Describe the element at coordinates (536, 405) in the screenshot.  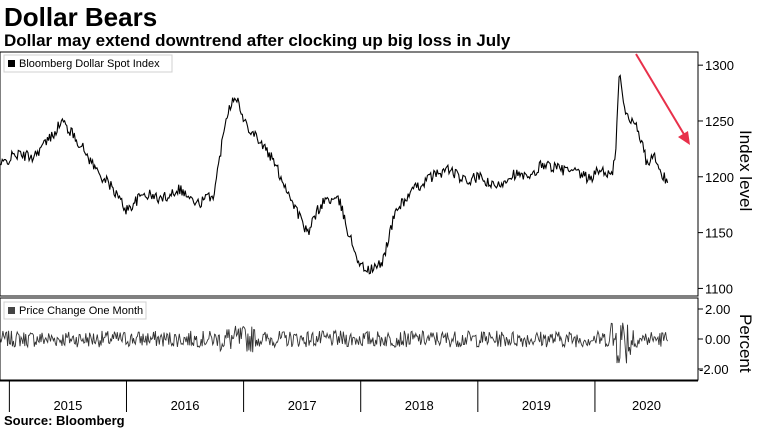
I see `x-tick-label-year: 2019` at that location.